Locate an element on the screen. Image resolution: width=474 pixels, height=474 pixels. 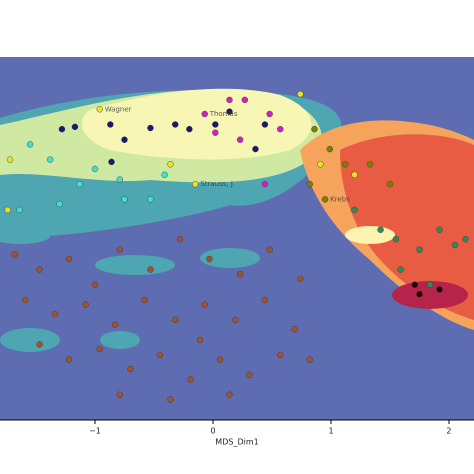
point-label: Krebs is located at coordinates (340, 199).